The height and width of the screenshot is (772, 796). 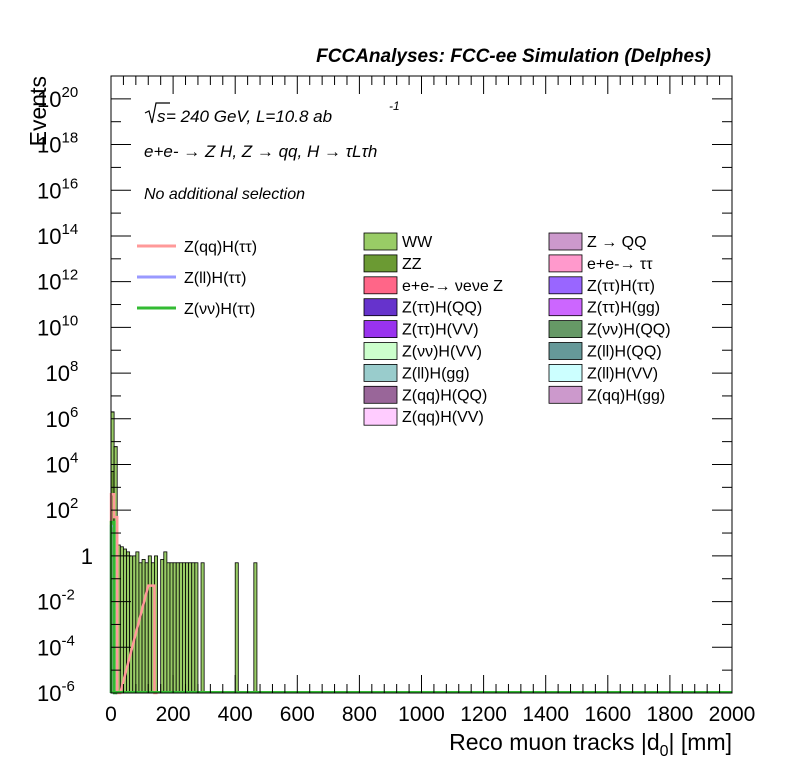 I want to click on legend-label: Z(νν)H(VV), so click(x=442, y=352).